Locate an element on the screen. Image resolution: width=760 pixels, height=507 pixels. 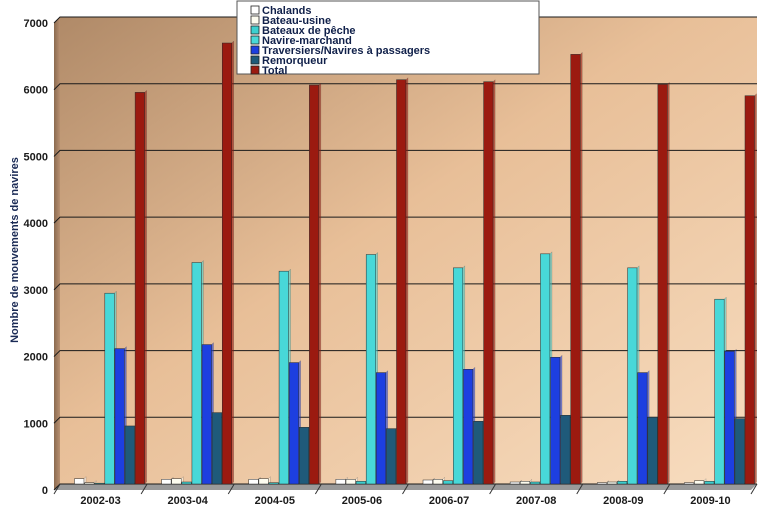
legend-item: Bateaux de pêche is located at coordinates (303, 31).